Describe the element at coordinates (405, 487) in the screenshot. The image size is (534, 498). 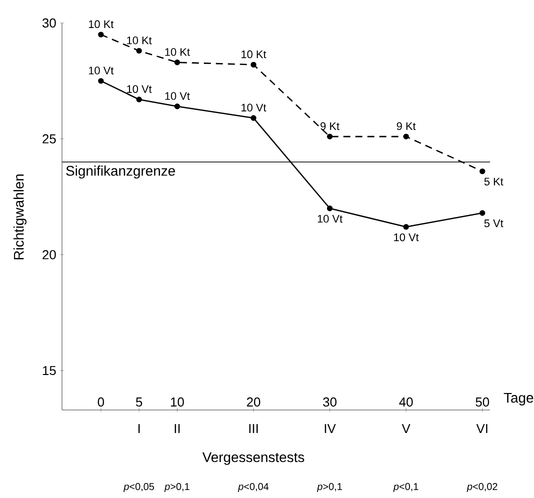
I see `text: p<0,1` at that location.